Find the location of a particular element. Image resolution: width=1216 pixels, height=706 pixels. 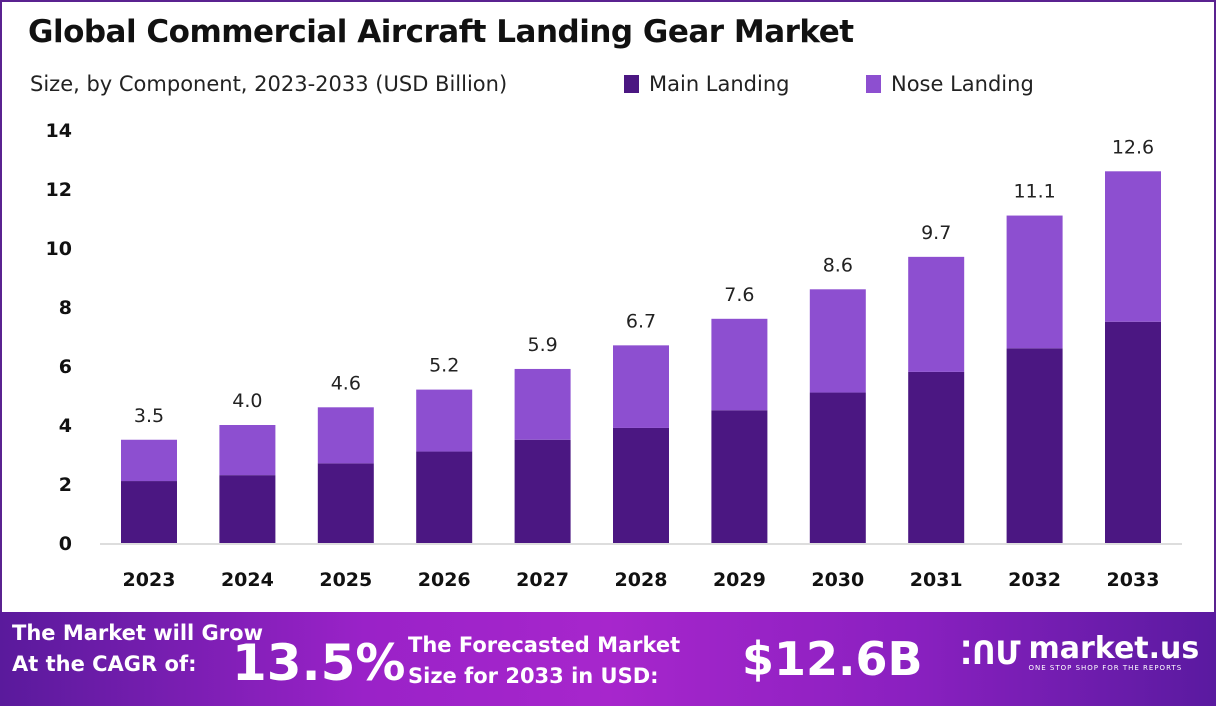

forecast-label-line-1: The Forecasted Market is located at coordinates (544, 645).